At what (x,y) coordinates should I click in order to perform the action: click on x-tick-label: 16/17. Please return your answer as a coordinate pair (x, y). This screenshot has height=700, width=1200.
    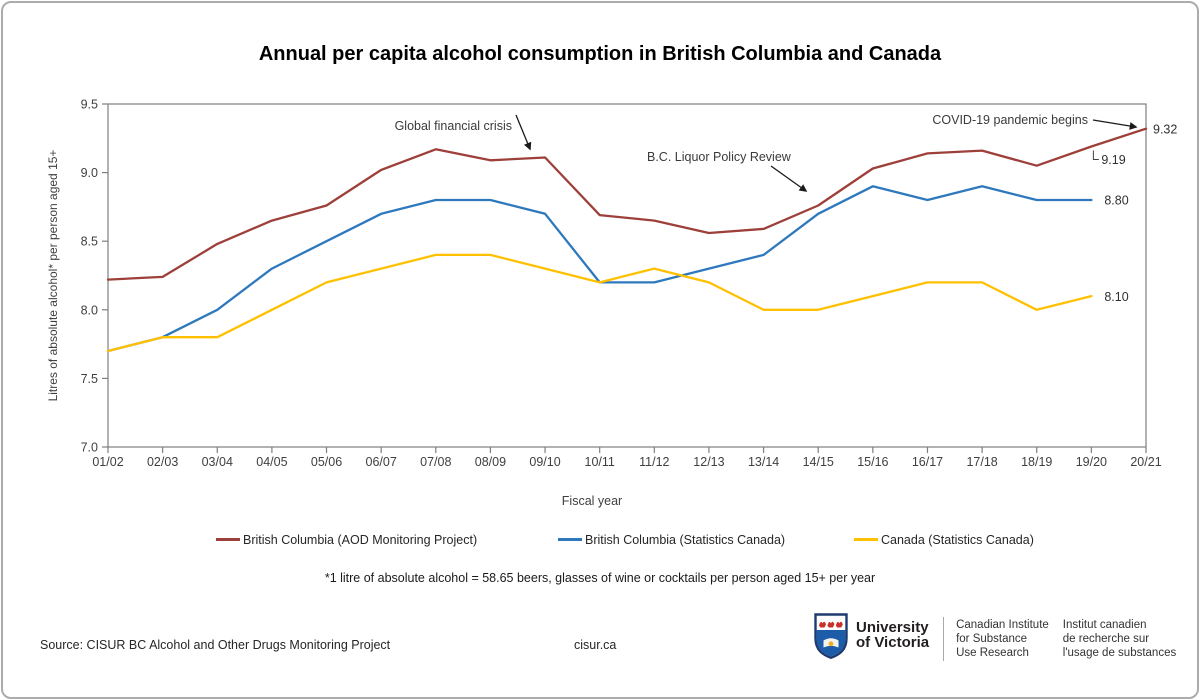
    Looking at the image, I should click on (927, 462).